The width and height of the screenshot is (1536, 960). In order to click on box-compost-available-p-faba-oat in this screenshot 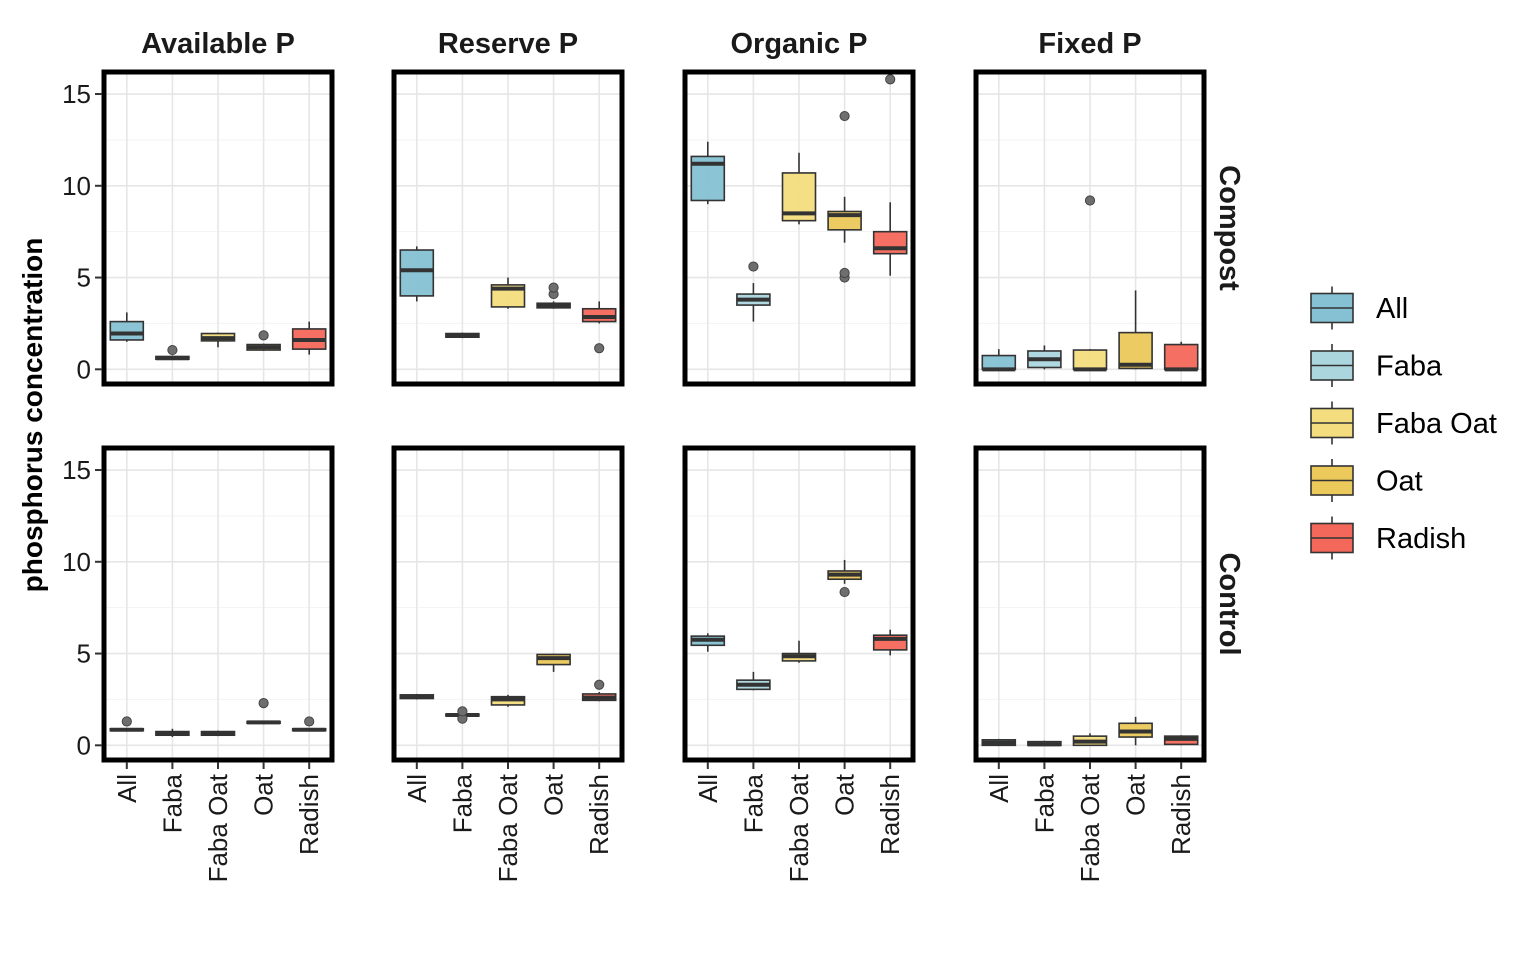, I will do `click(218, 340)`.